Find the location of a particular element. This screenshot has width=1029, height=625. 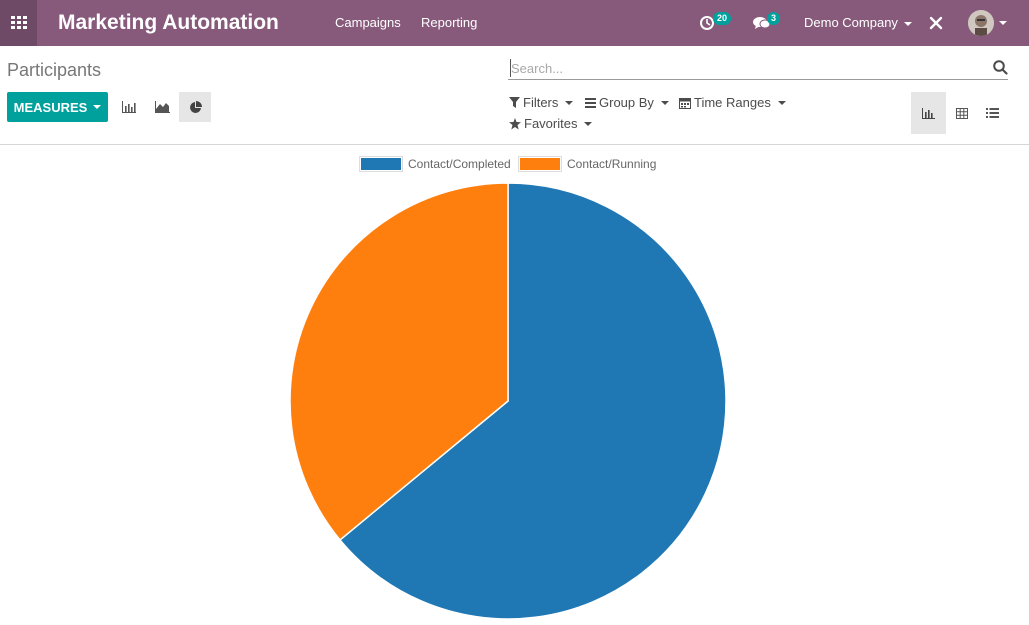

user-photo-icon is located at coordinates (981, 23).